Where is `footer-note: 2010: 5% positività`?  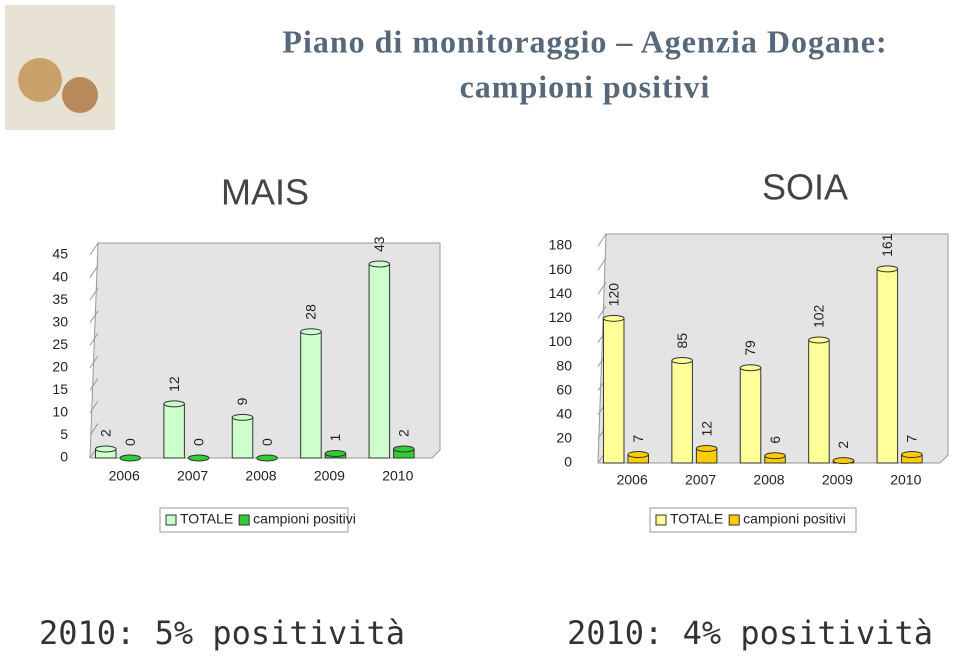
footer-note: 2010: 5% positività is located at coordinates (222, 633).